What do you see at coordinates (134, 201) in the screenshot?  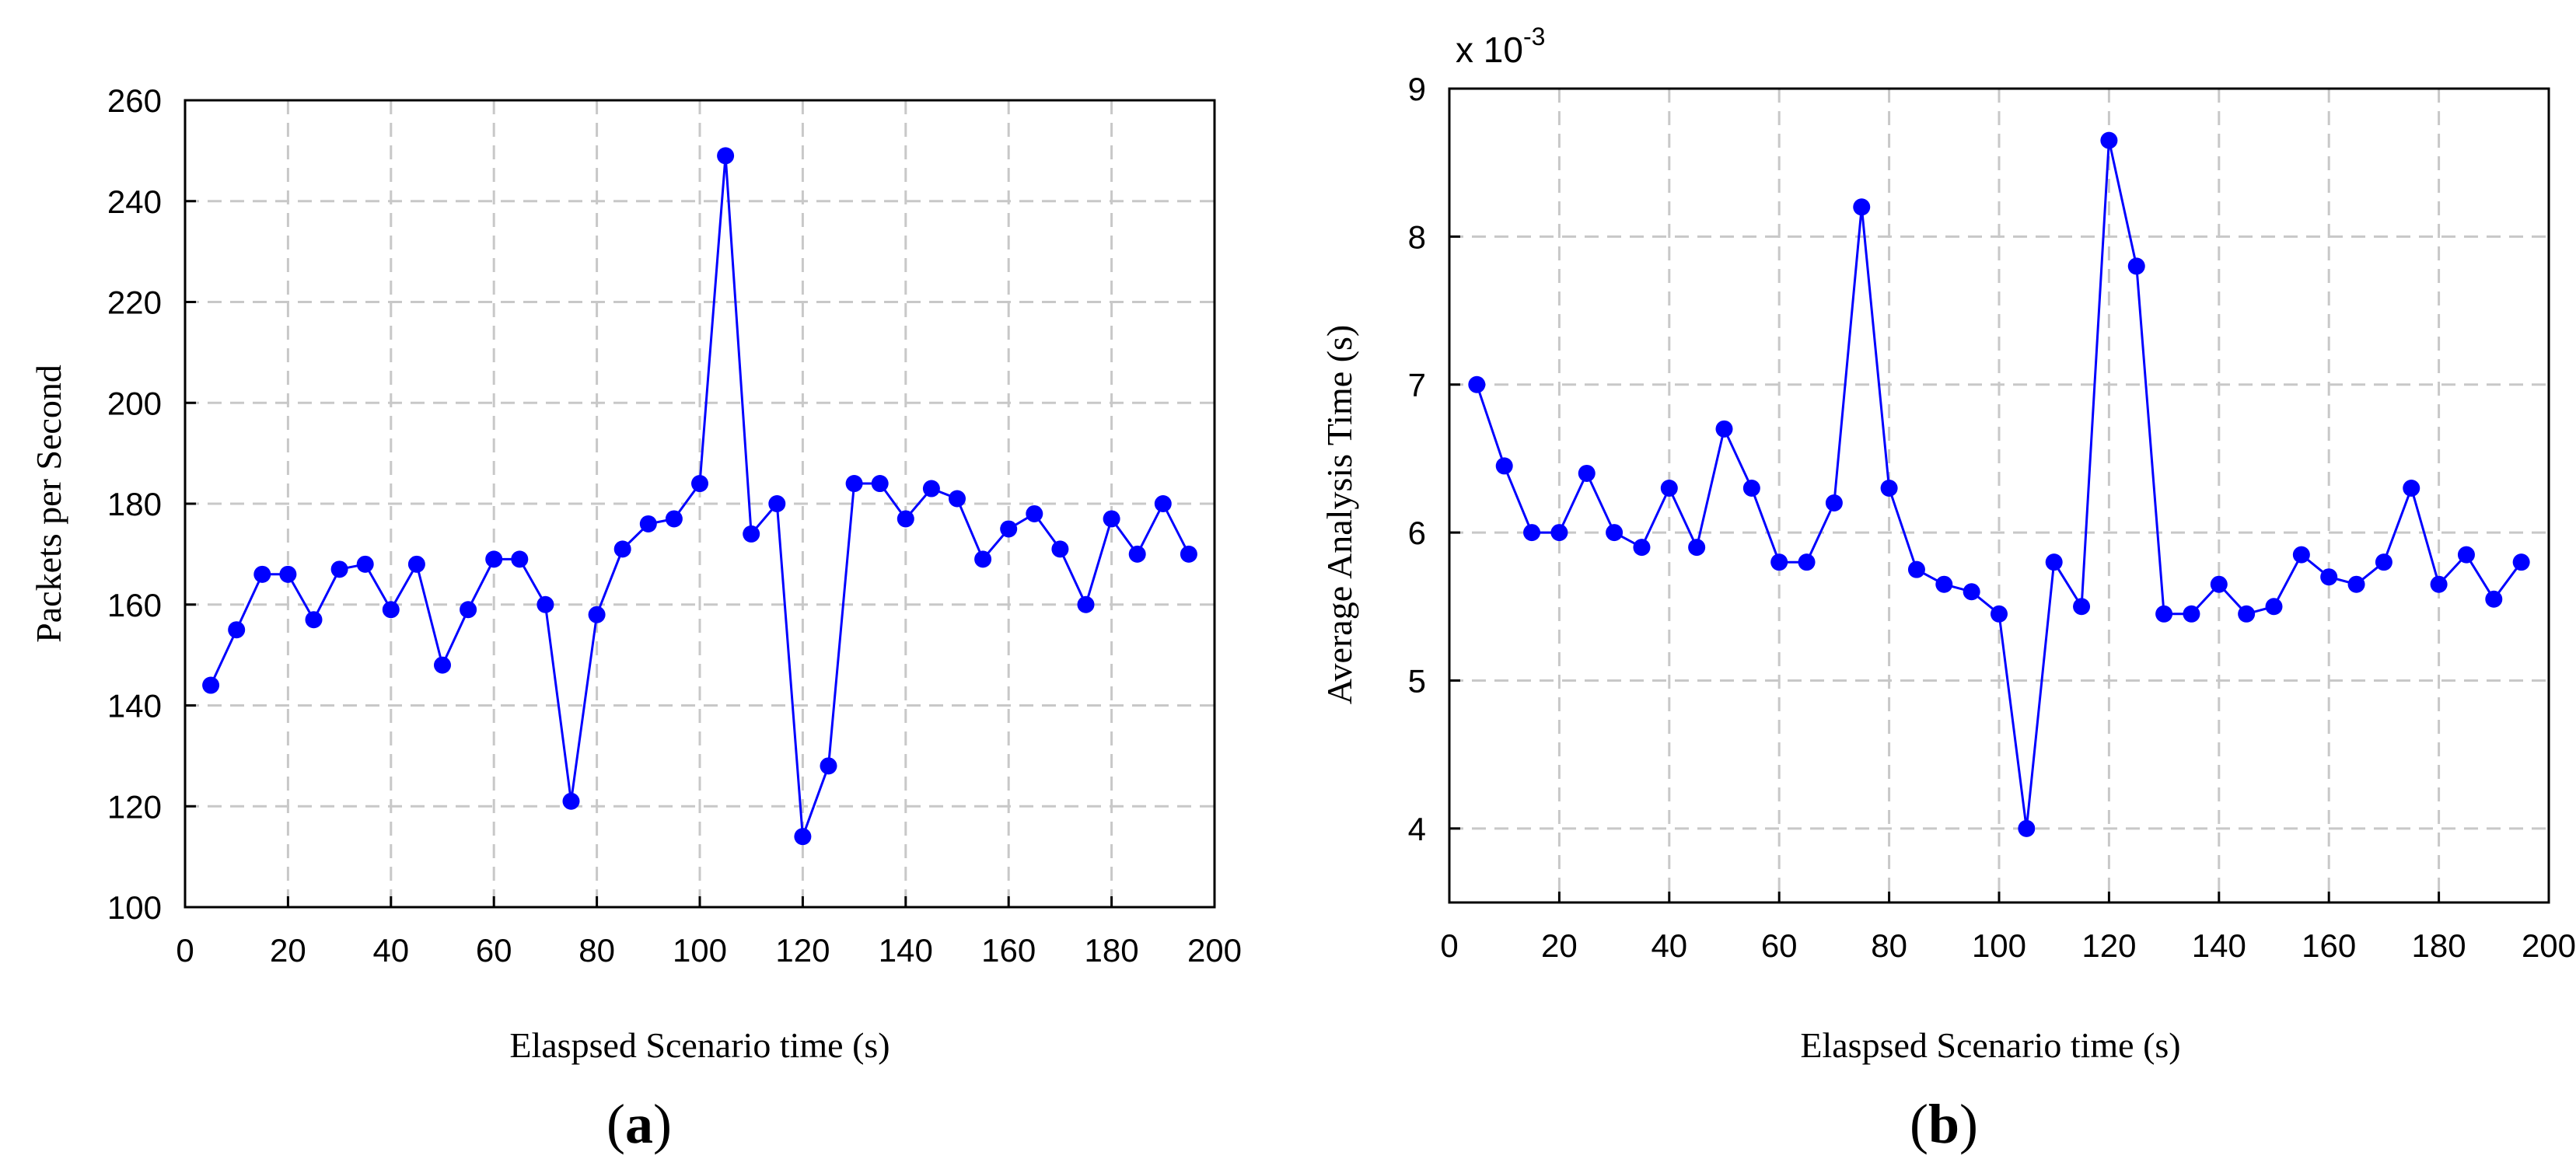 I see `chart-a-y-tick-label: 240` at bounding box center [134, 201].